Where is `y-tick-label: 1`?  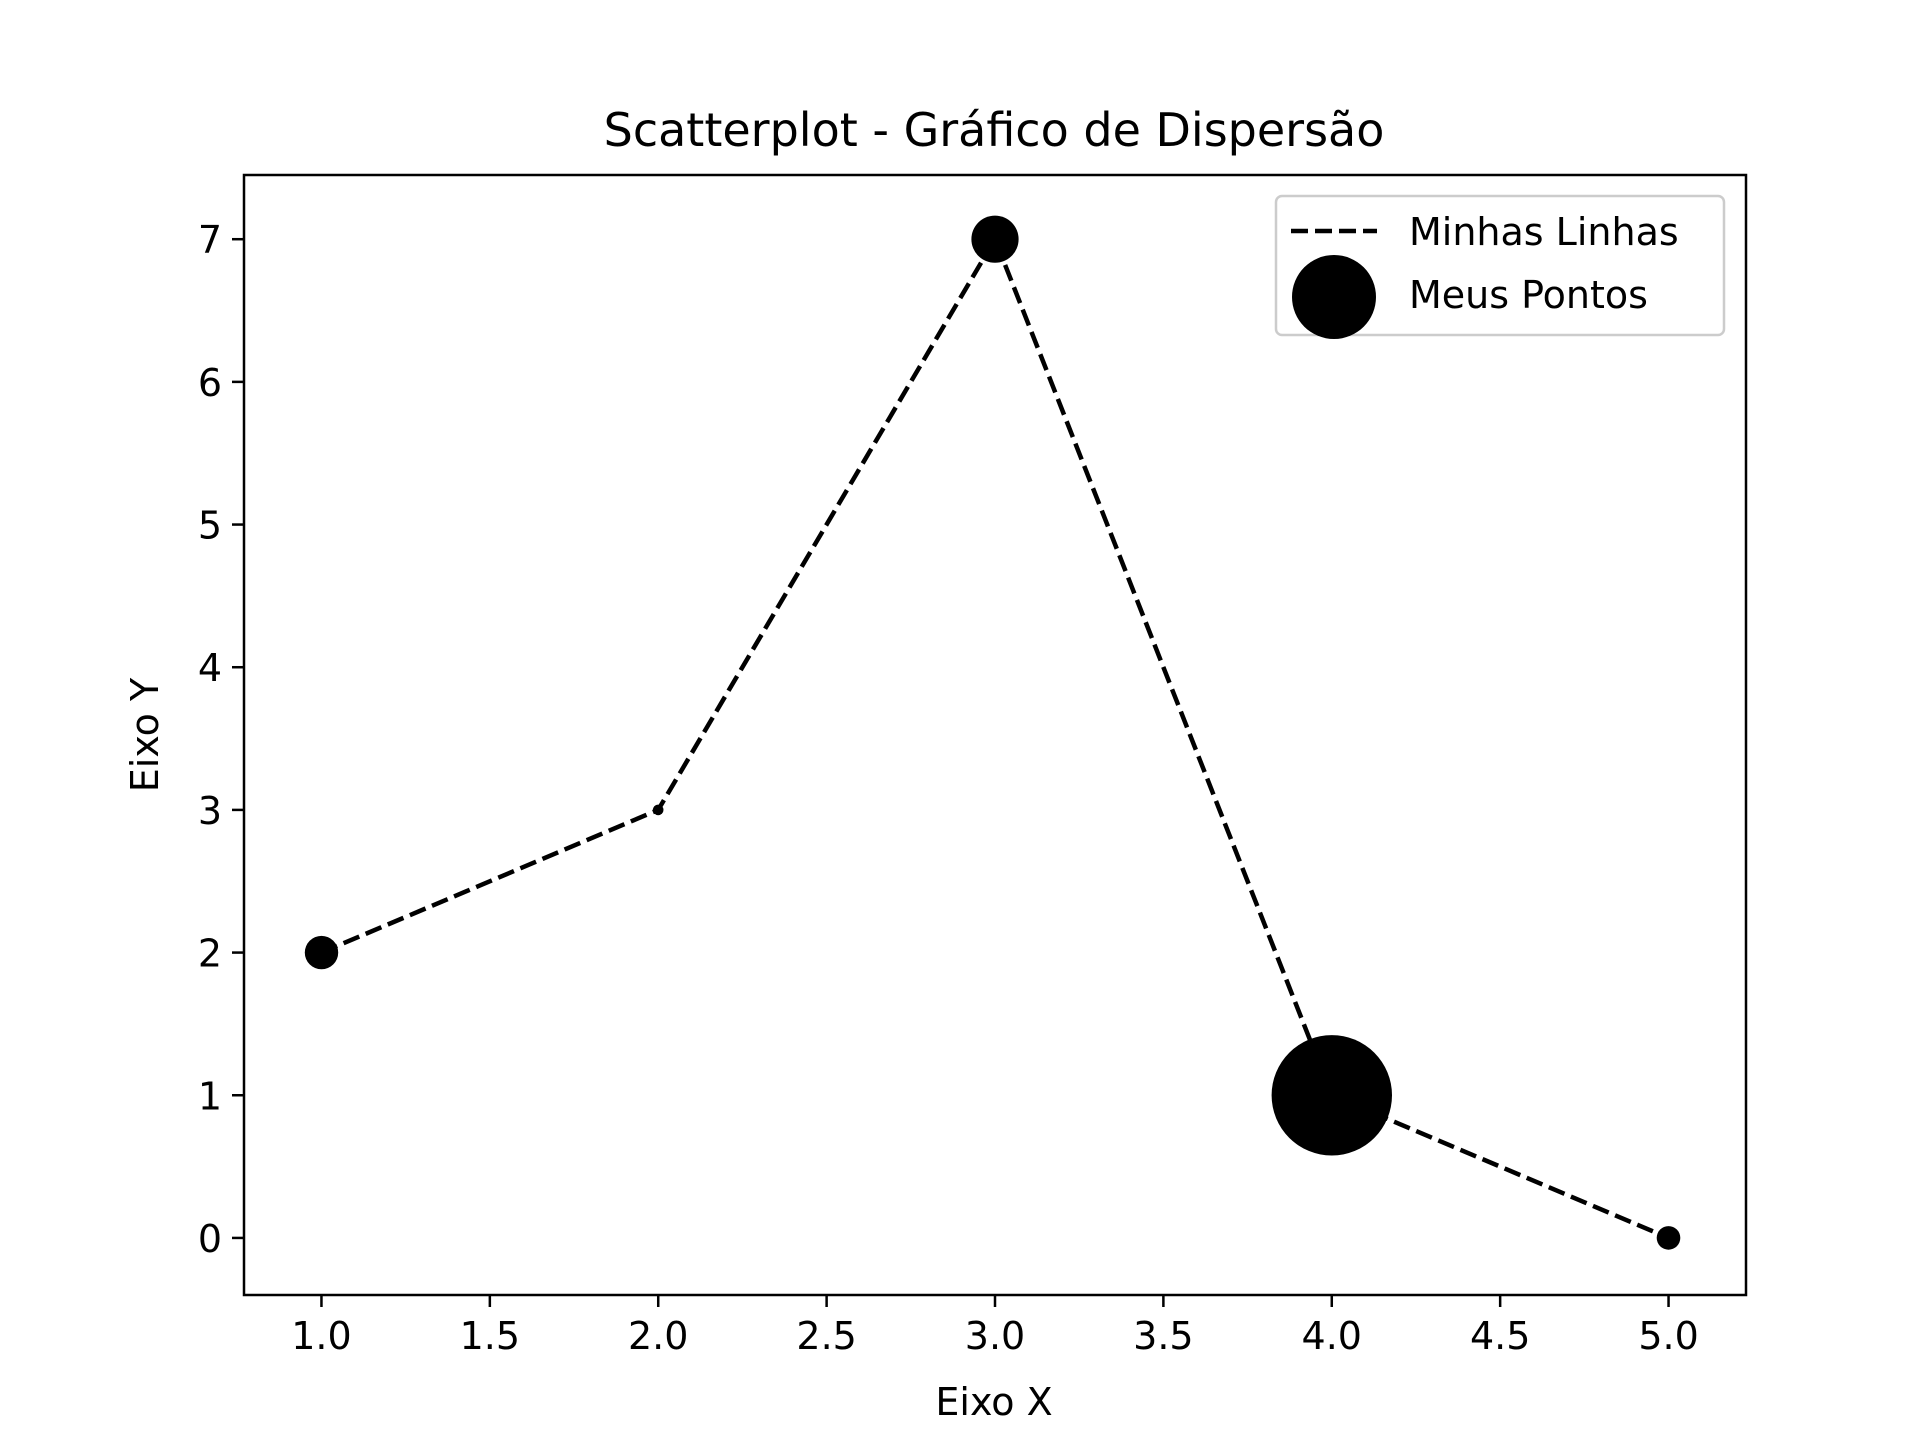 y-tick-label: 1 is located at coordinates (210, 1096).